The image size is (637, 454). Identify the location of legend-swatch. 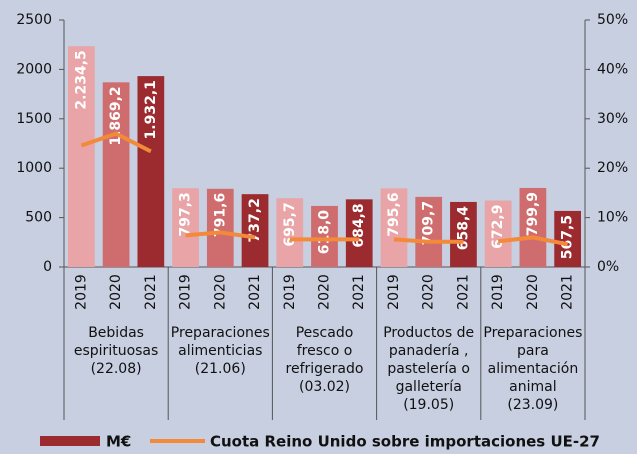
(70, 441).